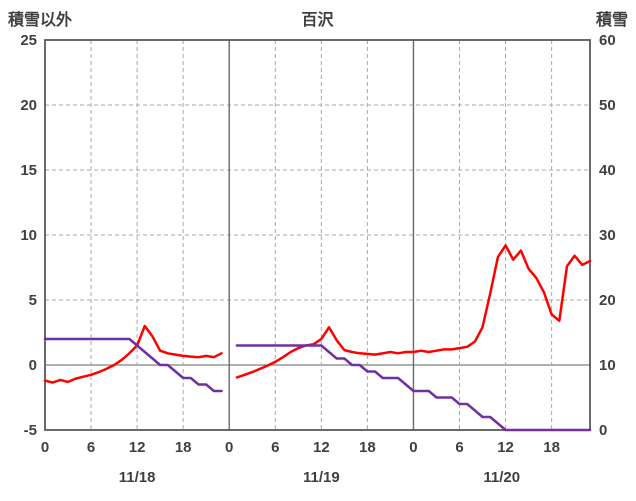 The height and width of the screenshot is (501, 636). Describe the element at coordinates (137, 477) in the screenshot. I see `date-label: 11/18` at that location.